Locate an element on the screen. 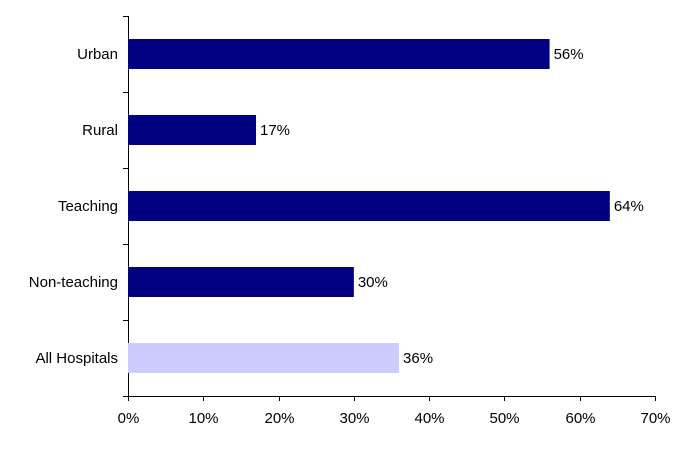  x-tick-label: 20% is located at coordinates (279, 418).